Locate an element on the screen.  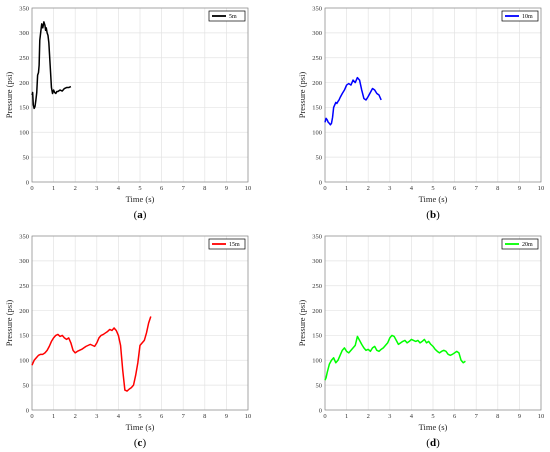
panel-a-xtick-label: 9 is located at coordinates (226, 188).